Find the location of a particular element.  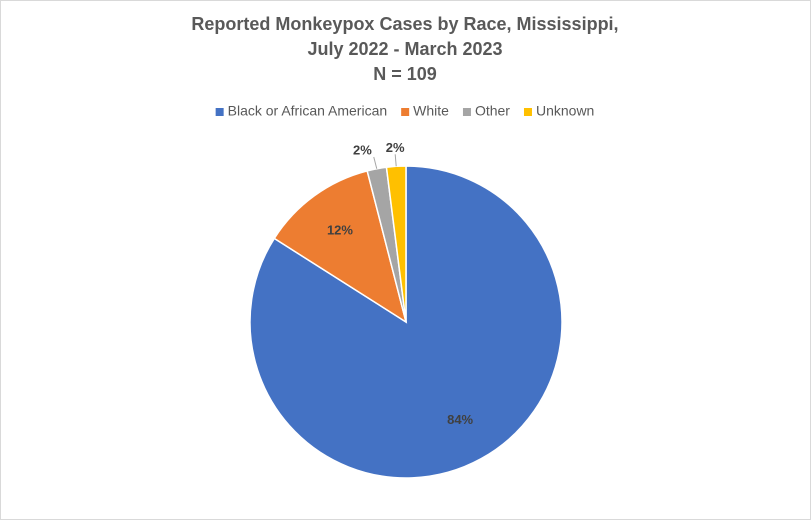

data-label: 12% is located at coordinates (340, 230).